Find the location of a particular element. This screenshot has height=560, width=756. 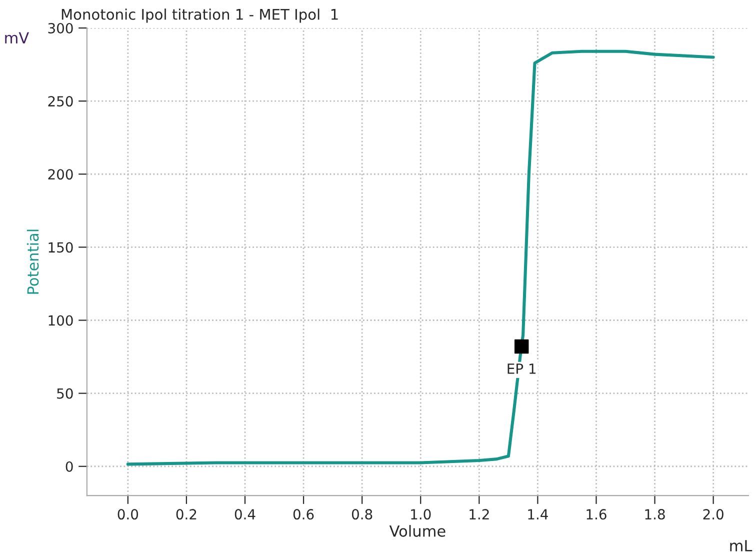

y-tick-label: 0 is located at coordinates (69, 466).